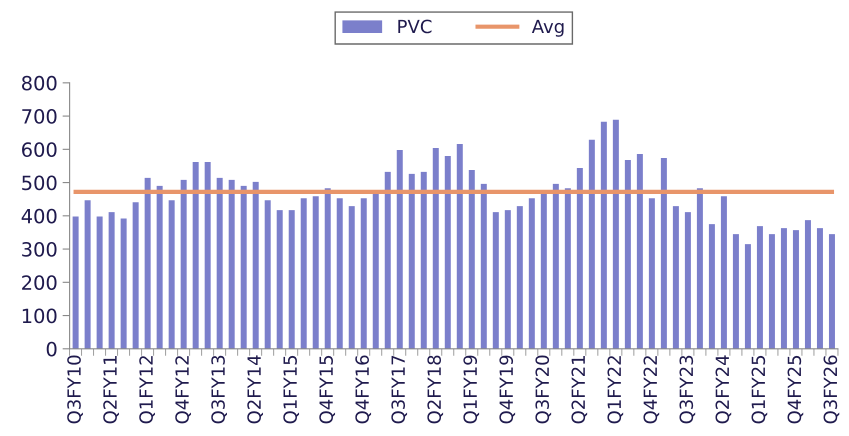  I want to click on y-tick-label: 500, so click(39, 183).